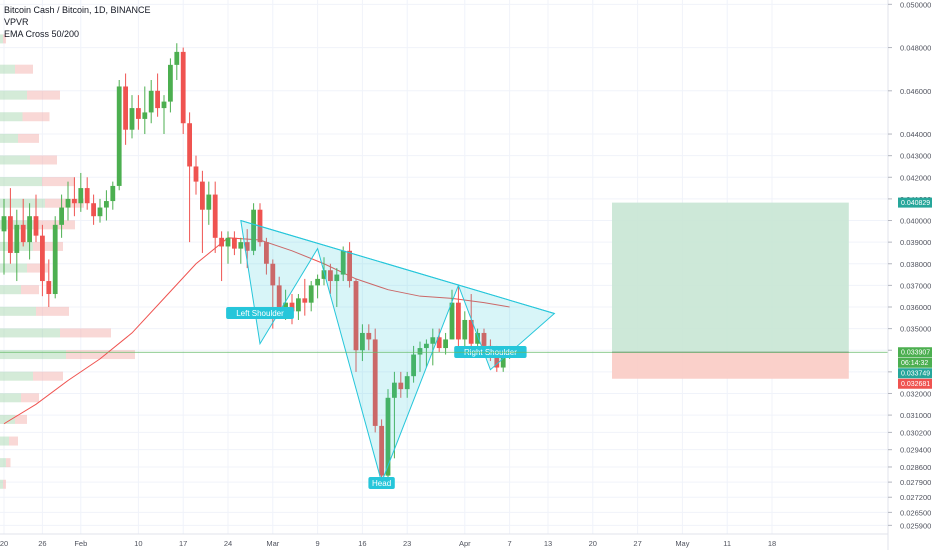  Describe the element at coordinates (772, 543) in the screenshot. I see `x-tick-label: 18` at that location.